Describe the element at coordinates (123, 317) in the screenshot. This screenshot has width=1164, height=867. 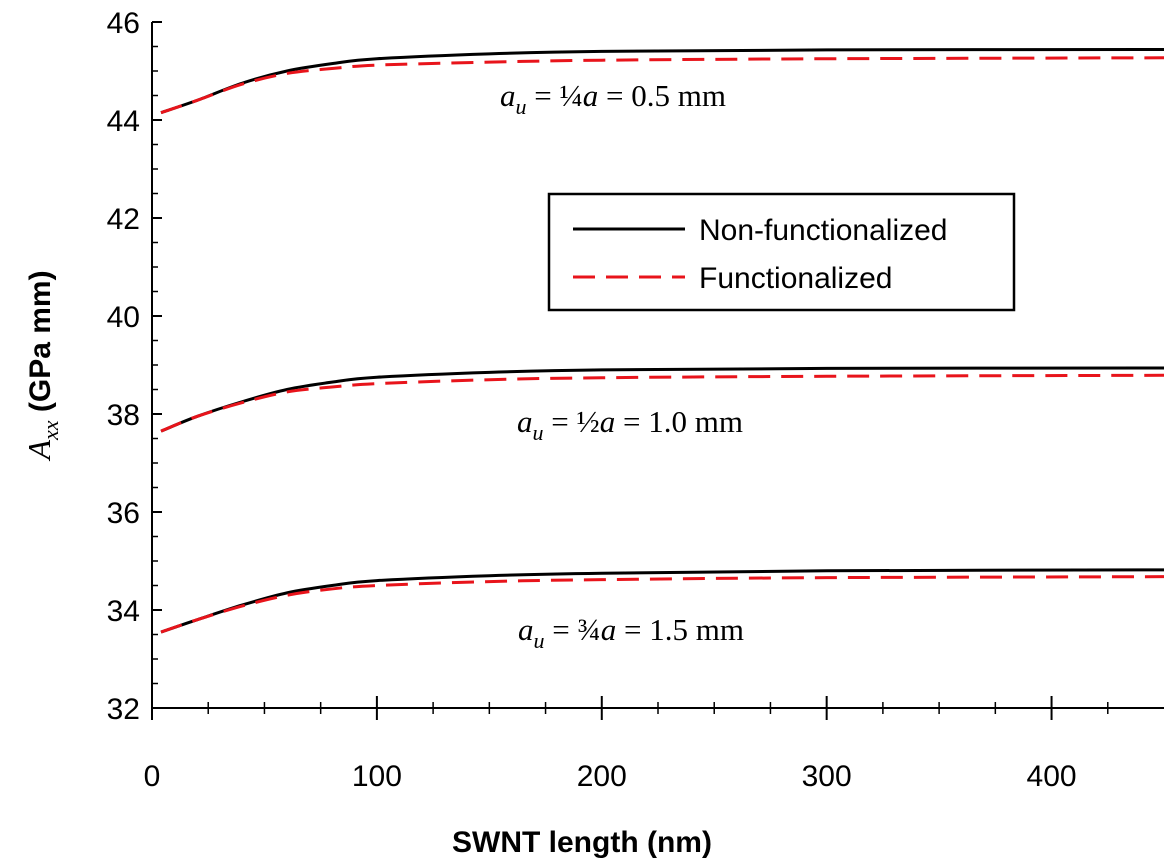
I see `y-tick-label: 40` at that location.